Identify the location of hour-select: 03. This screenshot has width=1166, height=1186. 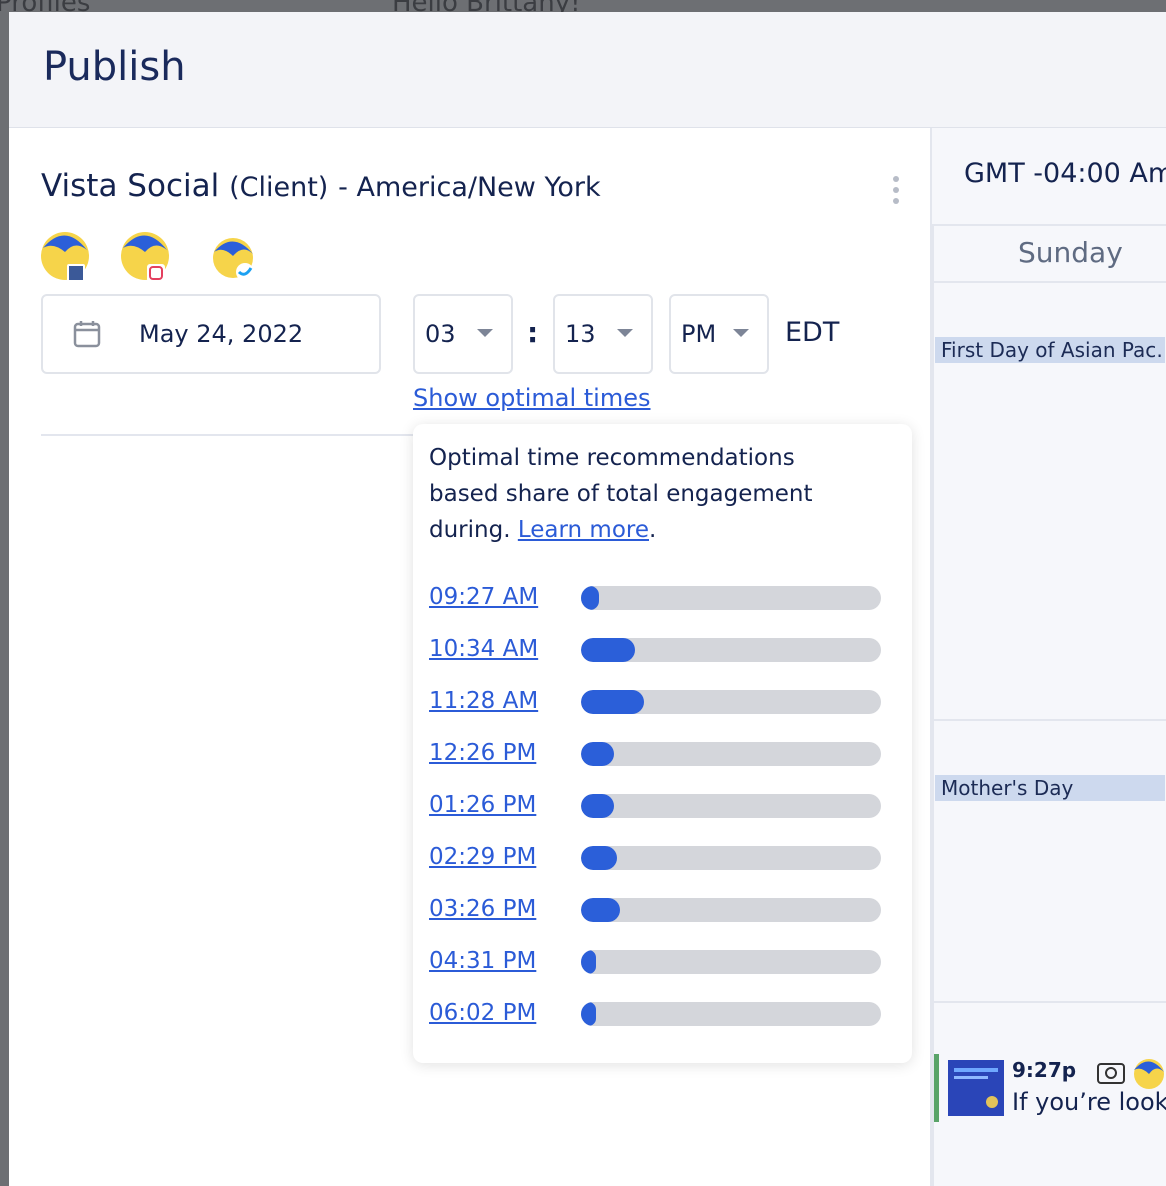
(463, 334).